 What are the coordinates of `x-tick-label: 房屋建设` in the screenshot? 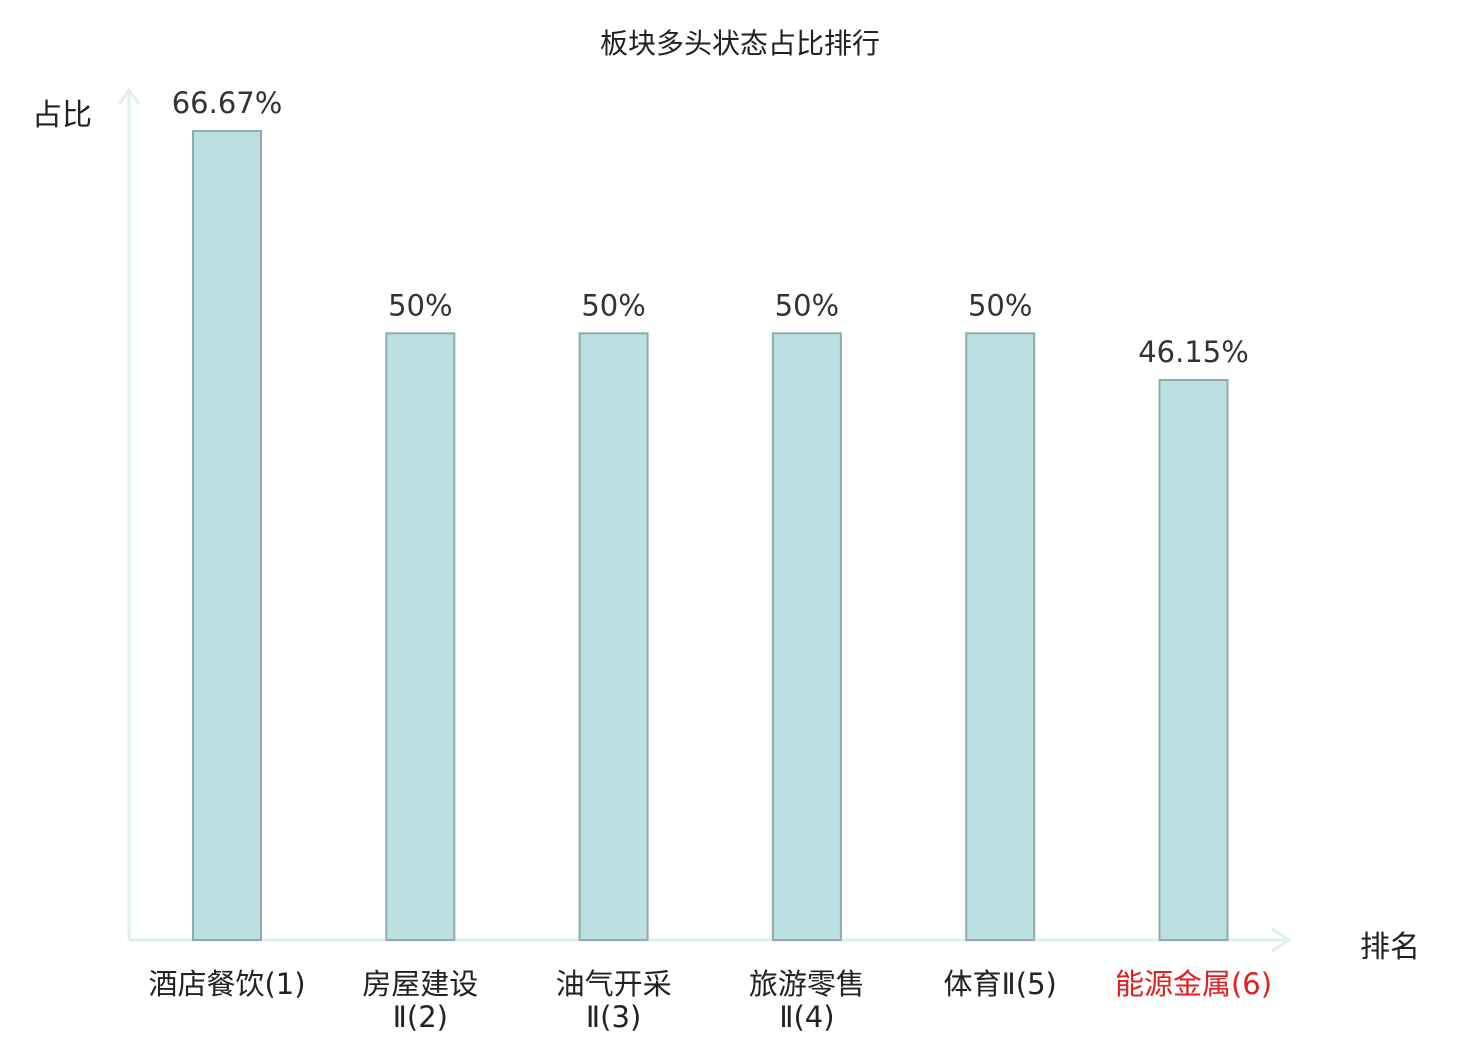 It's located at (420, 984).